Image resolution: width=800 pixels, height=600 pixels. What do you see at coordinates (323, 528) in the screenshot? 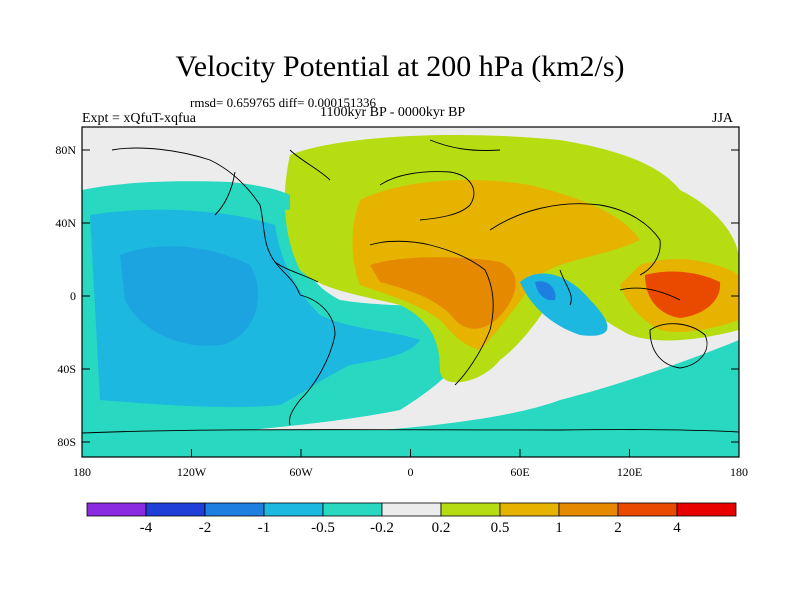
I see `colorbar-label: -0.5` at bounding box center [323, 528].